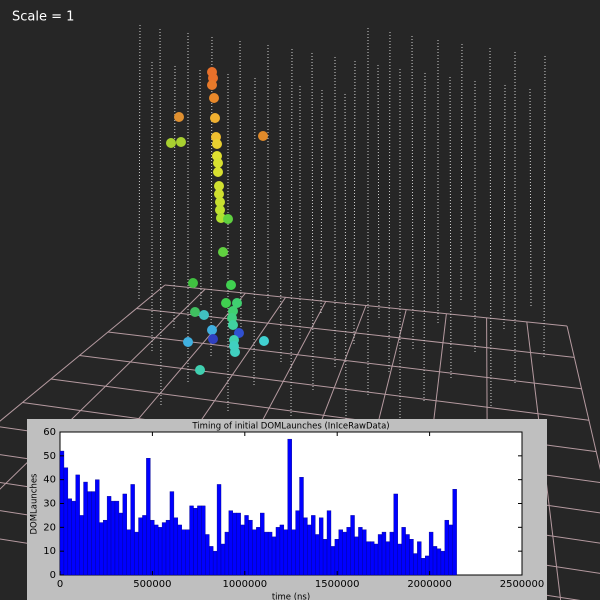 The image size is (600, 600). I want to click on y-tick-label: 20, so click(49, 527).